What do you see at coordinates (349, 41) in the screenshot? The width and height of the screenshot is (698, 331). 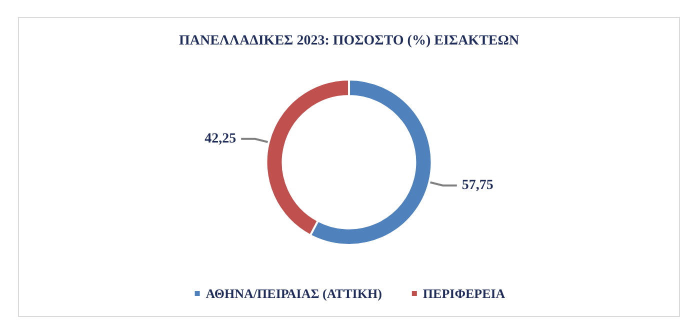 I see `chart-title: ΠΑΝΕΛΛΑΔΙΚΕΣ 2023: ΠΟΣΟΣΤΟ (%) ΕΙΣΑΚΤΕΩΝ` at bounding box center [349, 41].